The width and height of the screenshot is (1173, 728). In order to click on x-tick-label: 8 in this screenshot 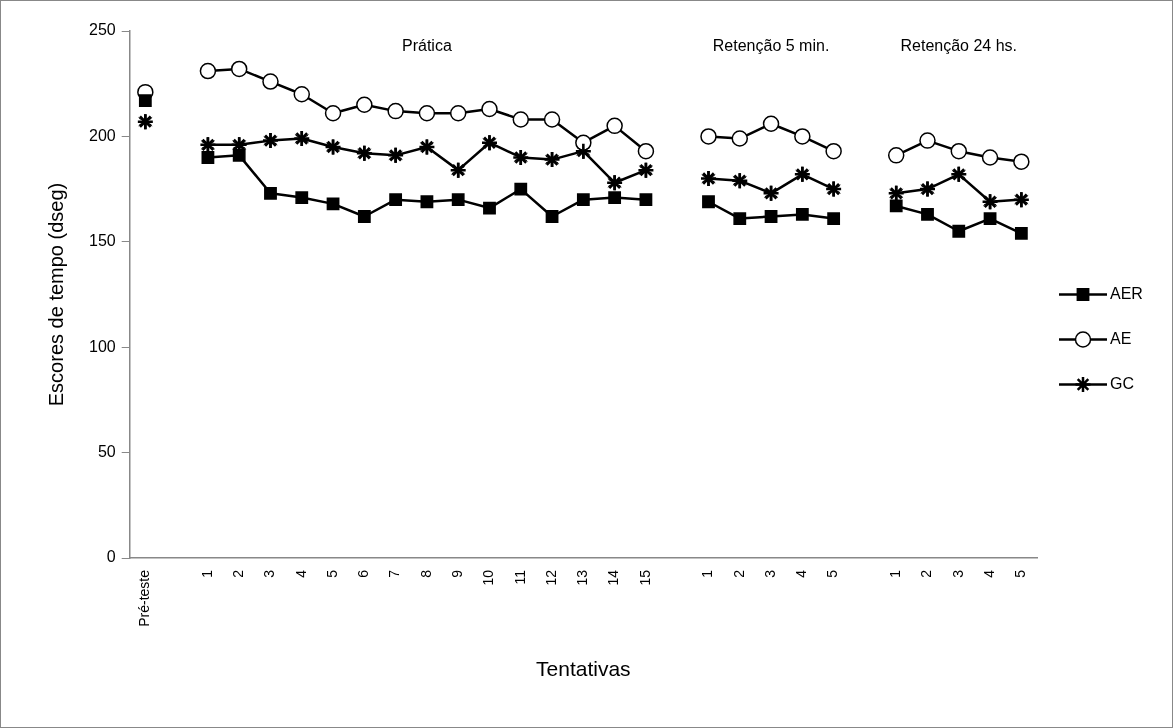, I will do `click(425, 573)`.